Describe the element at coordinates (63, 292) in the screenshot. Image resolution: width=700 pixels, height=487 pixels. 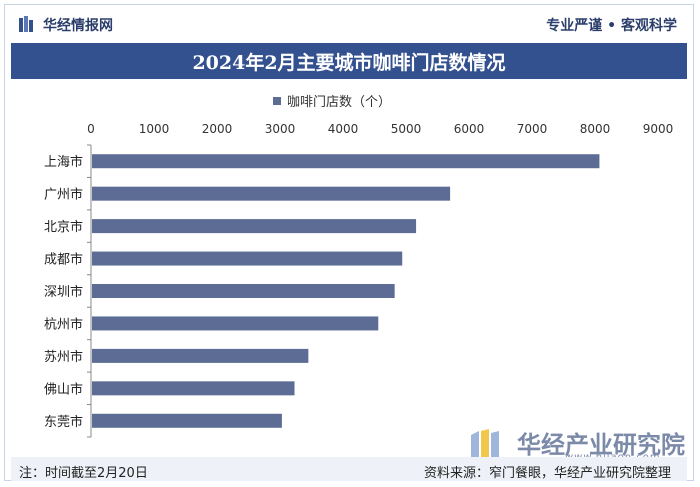
I see `category-label: 深圳市` at that location.